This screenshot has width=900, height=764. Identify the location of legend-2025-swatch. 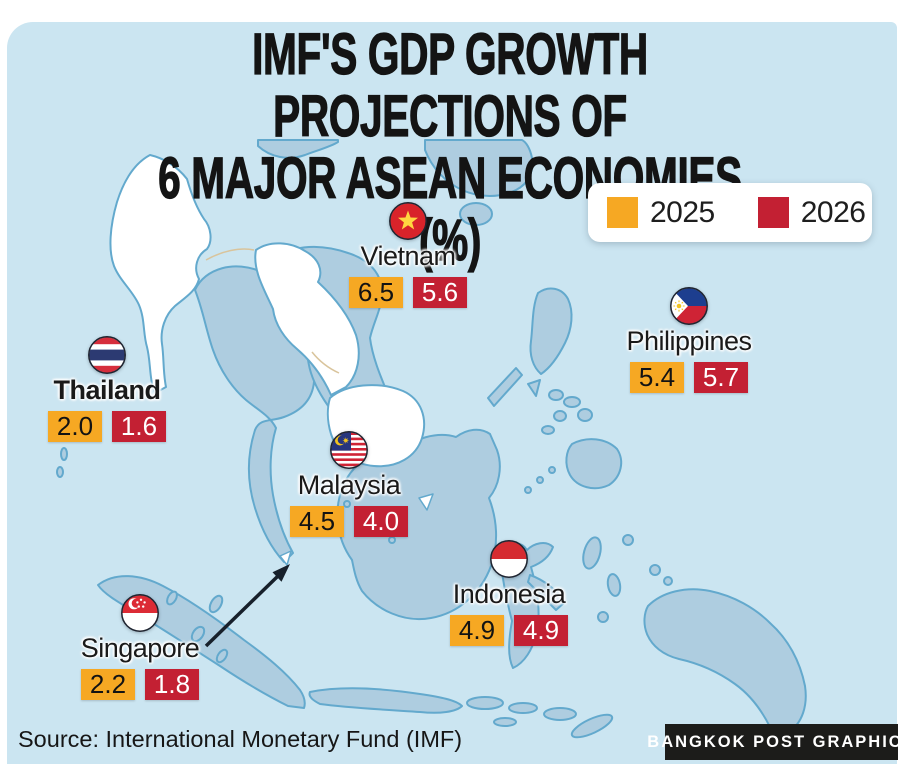
(622, 212).